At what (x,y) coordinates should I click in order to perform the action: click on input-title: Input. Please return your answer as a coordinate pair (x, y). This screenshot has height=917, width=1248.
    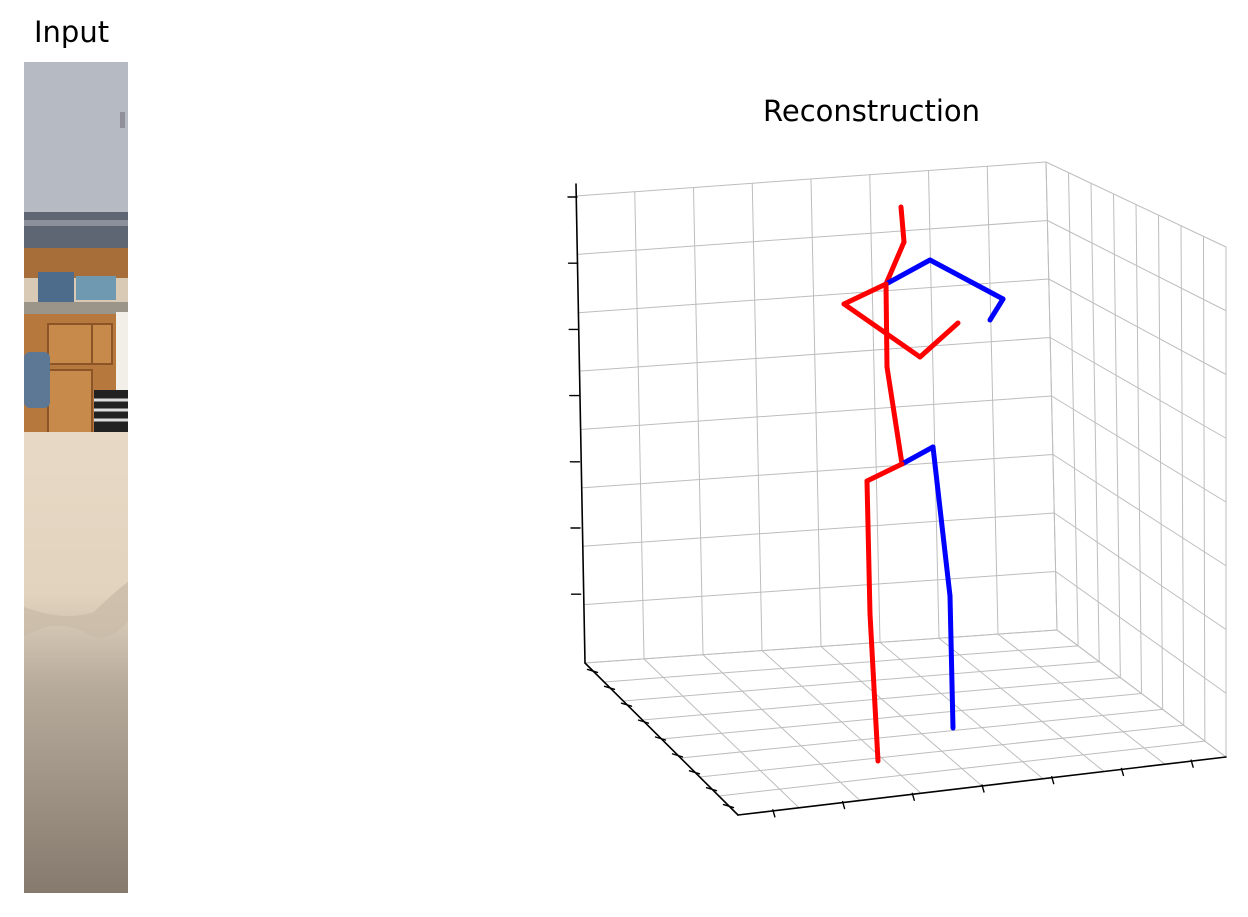
    Looking at the image, I should click on (72, 32).